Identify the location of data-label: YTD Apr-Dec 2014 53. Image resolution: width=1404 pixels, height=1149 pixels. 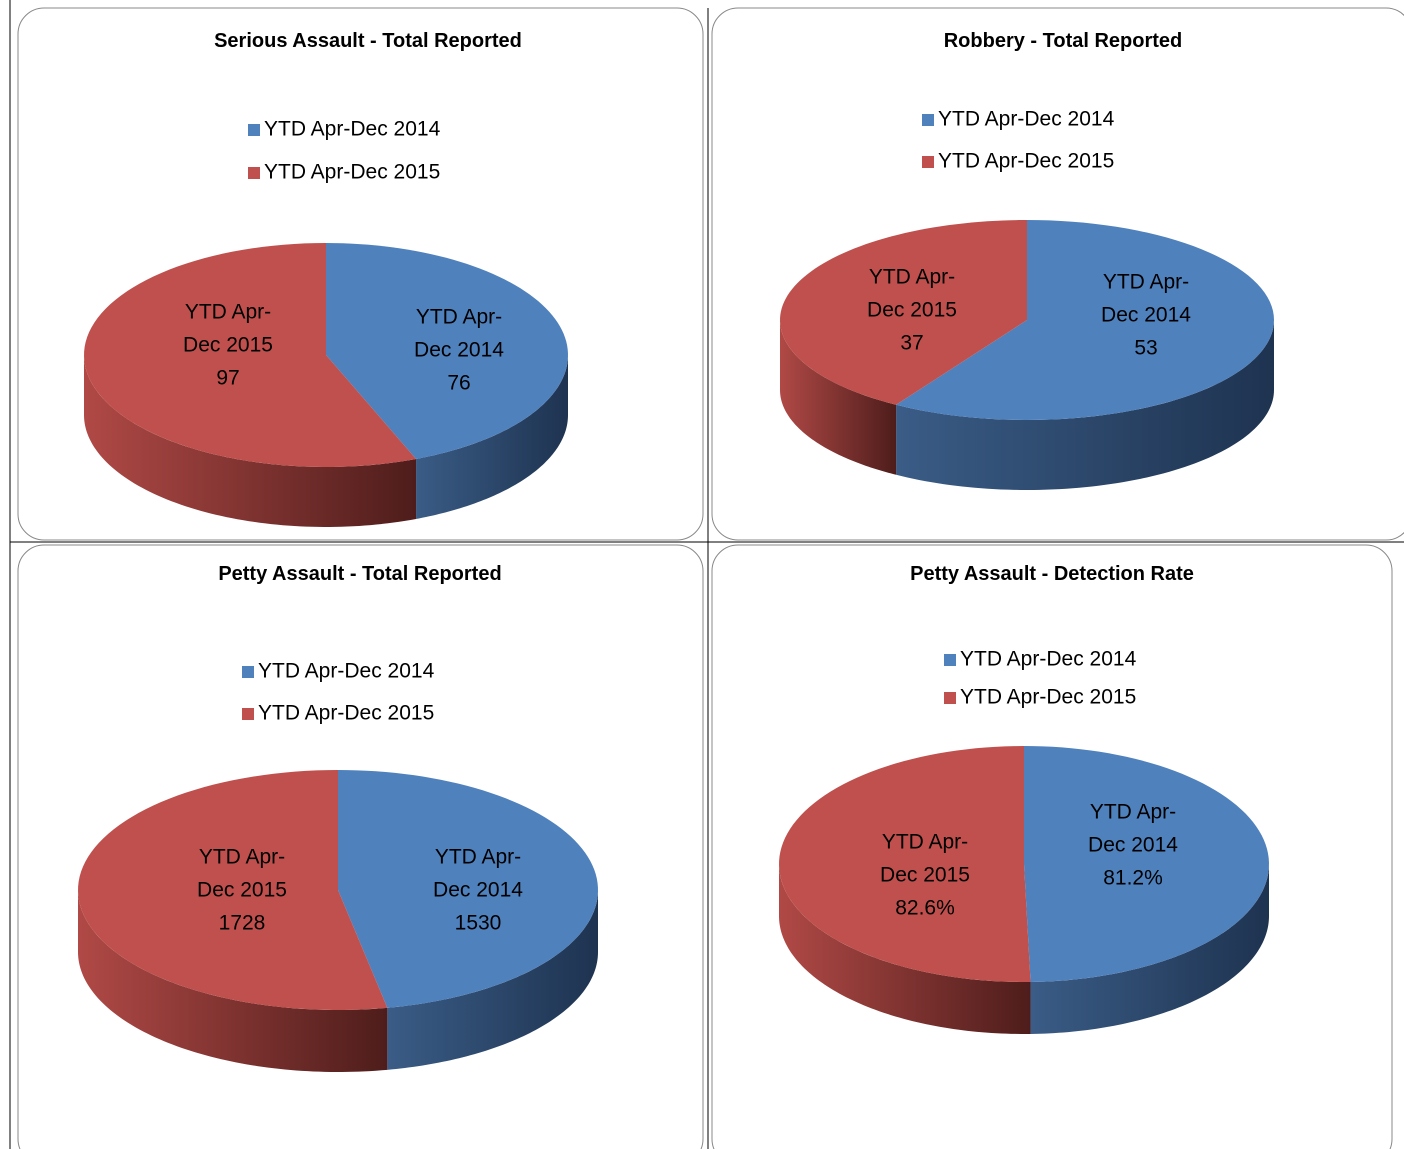
(1146, 315).